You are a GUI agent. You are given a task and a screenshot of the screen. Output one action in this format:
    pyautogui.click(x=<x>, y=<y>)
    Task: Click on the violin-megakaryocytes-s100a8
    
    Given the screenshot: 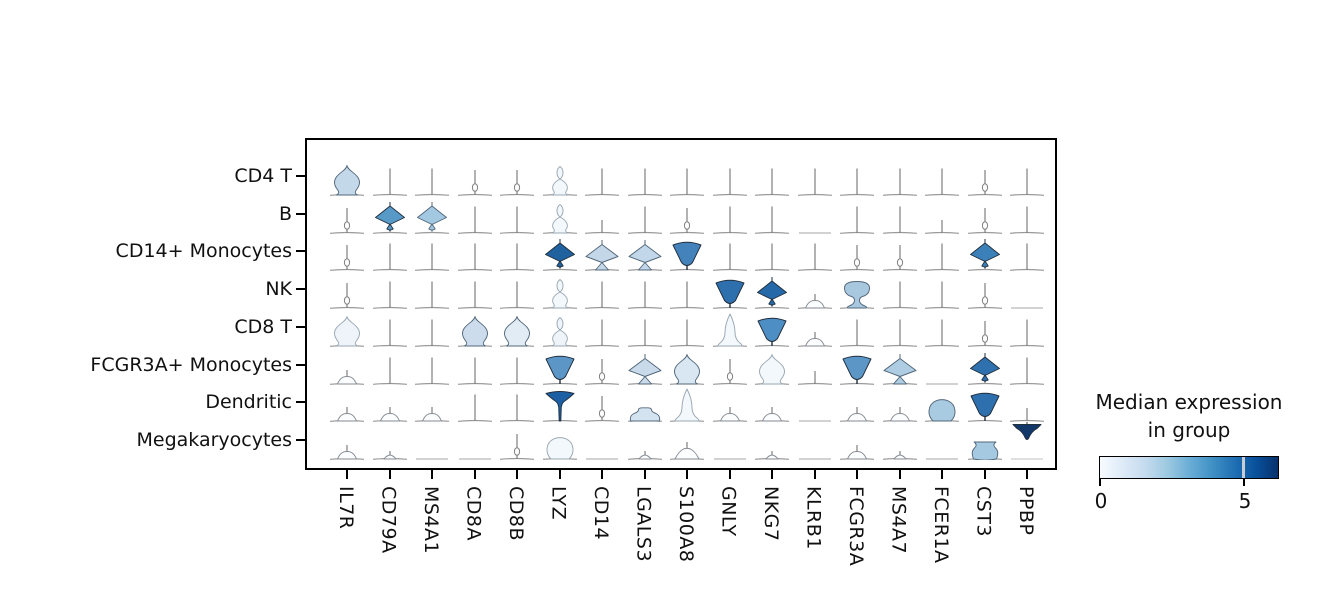 What is the action you would take?
    pyautogui.click(x=687, y=451)
    